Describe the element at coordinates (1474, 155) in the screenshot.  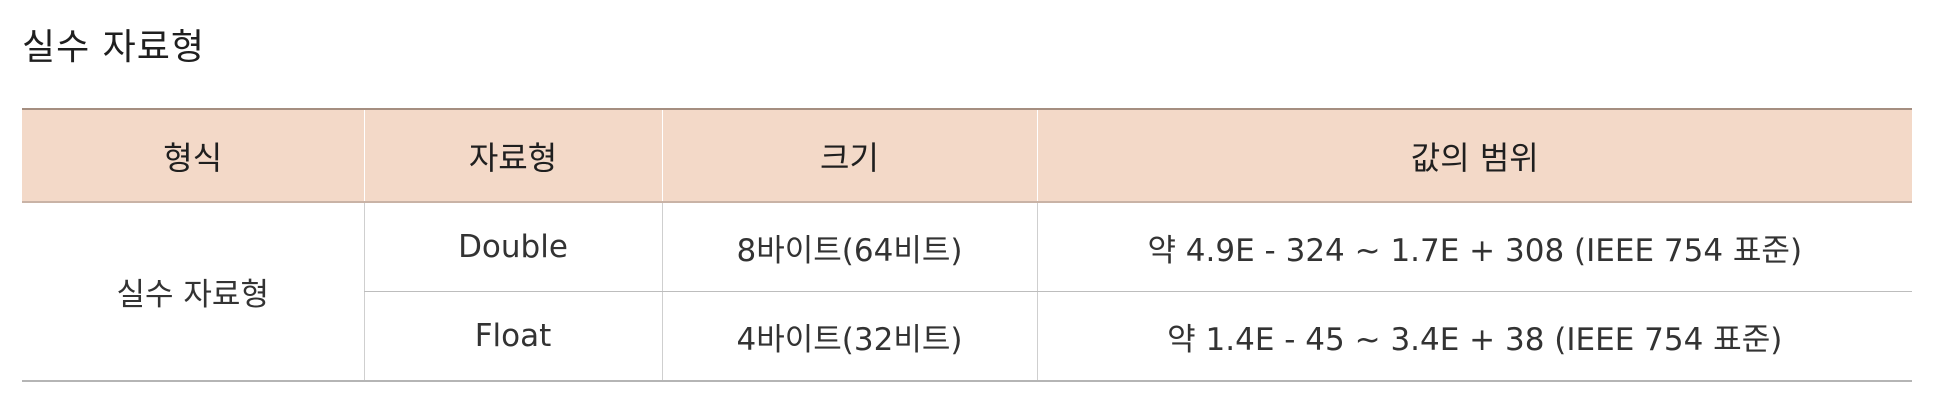
I see `header-value-range: 값의 범위` at that location.